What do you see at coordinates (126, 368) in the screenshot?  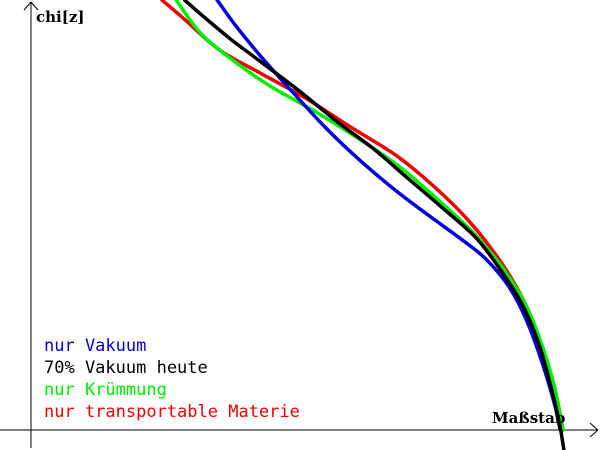 I see `legend-item-70-vakuum: 70% Vakuum heute` at bounding box center [126, 368].